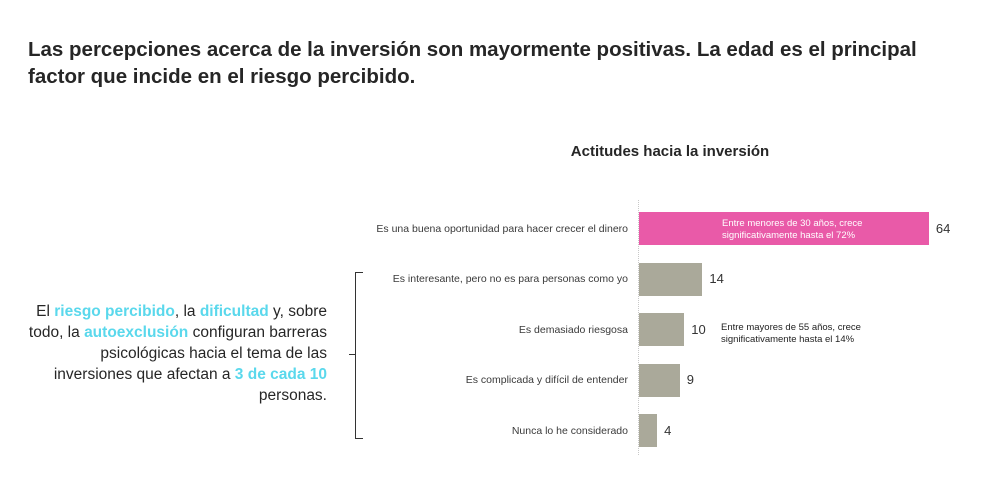  What do you see at coordinates (670, 151) in the screenshot?
I see `chart-title: Actitudes hacia la inversión` at bounding box center [670, 151].